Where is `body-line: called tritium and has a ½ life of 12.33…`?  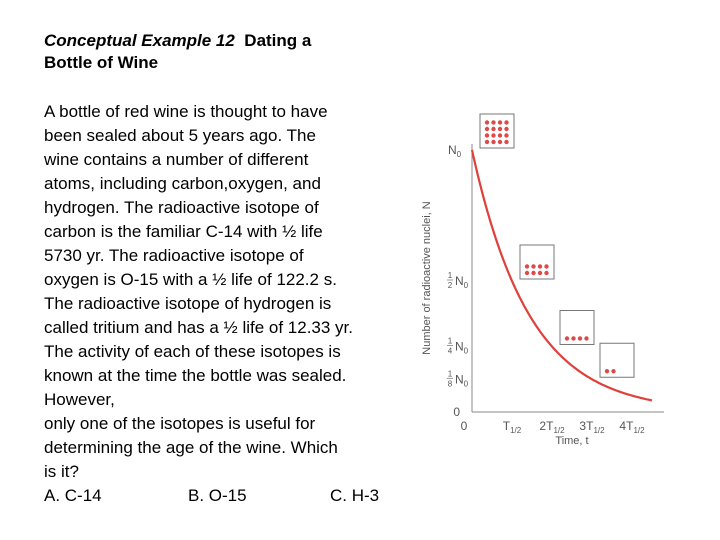
body-line: called tritium and has a ½ life of 12.33… is located at coordinates (199, 327).